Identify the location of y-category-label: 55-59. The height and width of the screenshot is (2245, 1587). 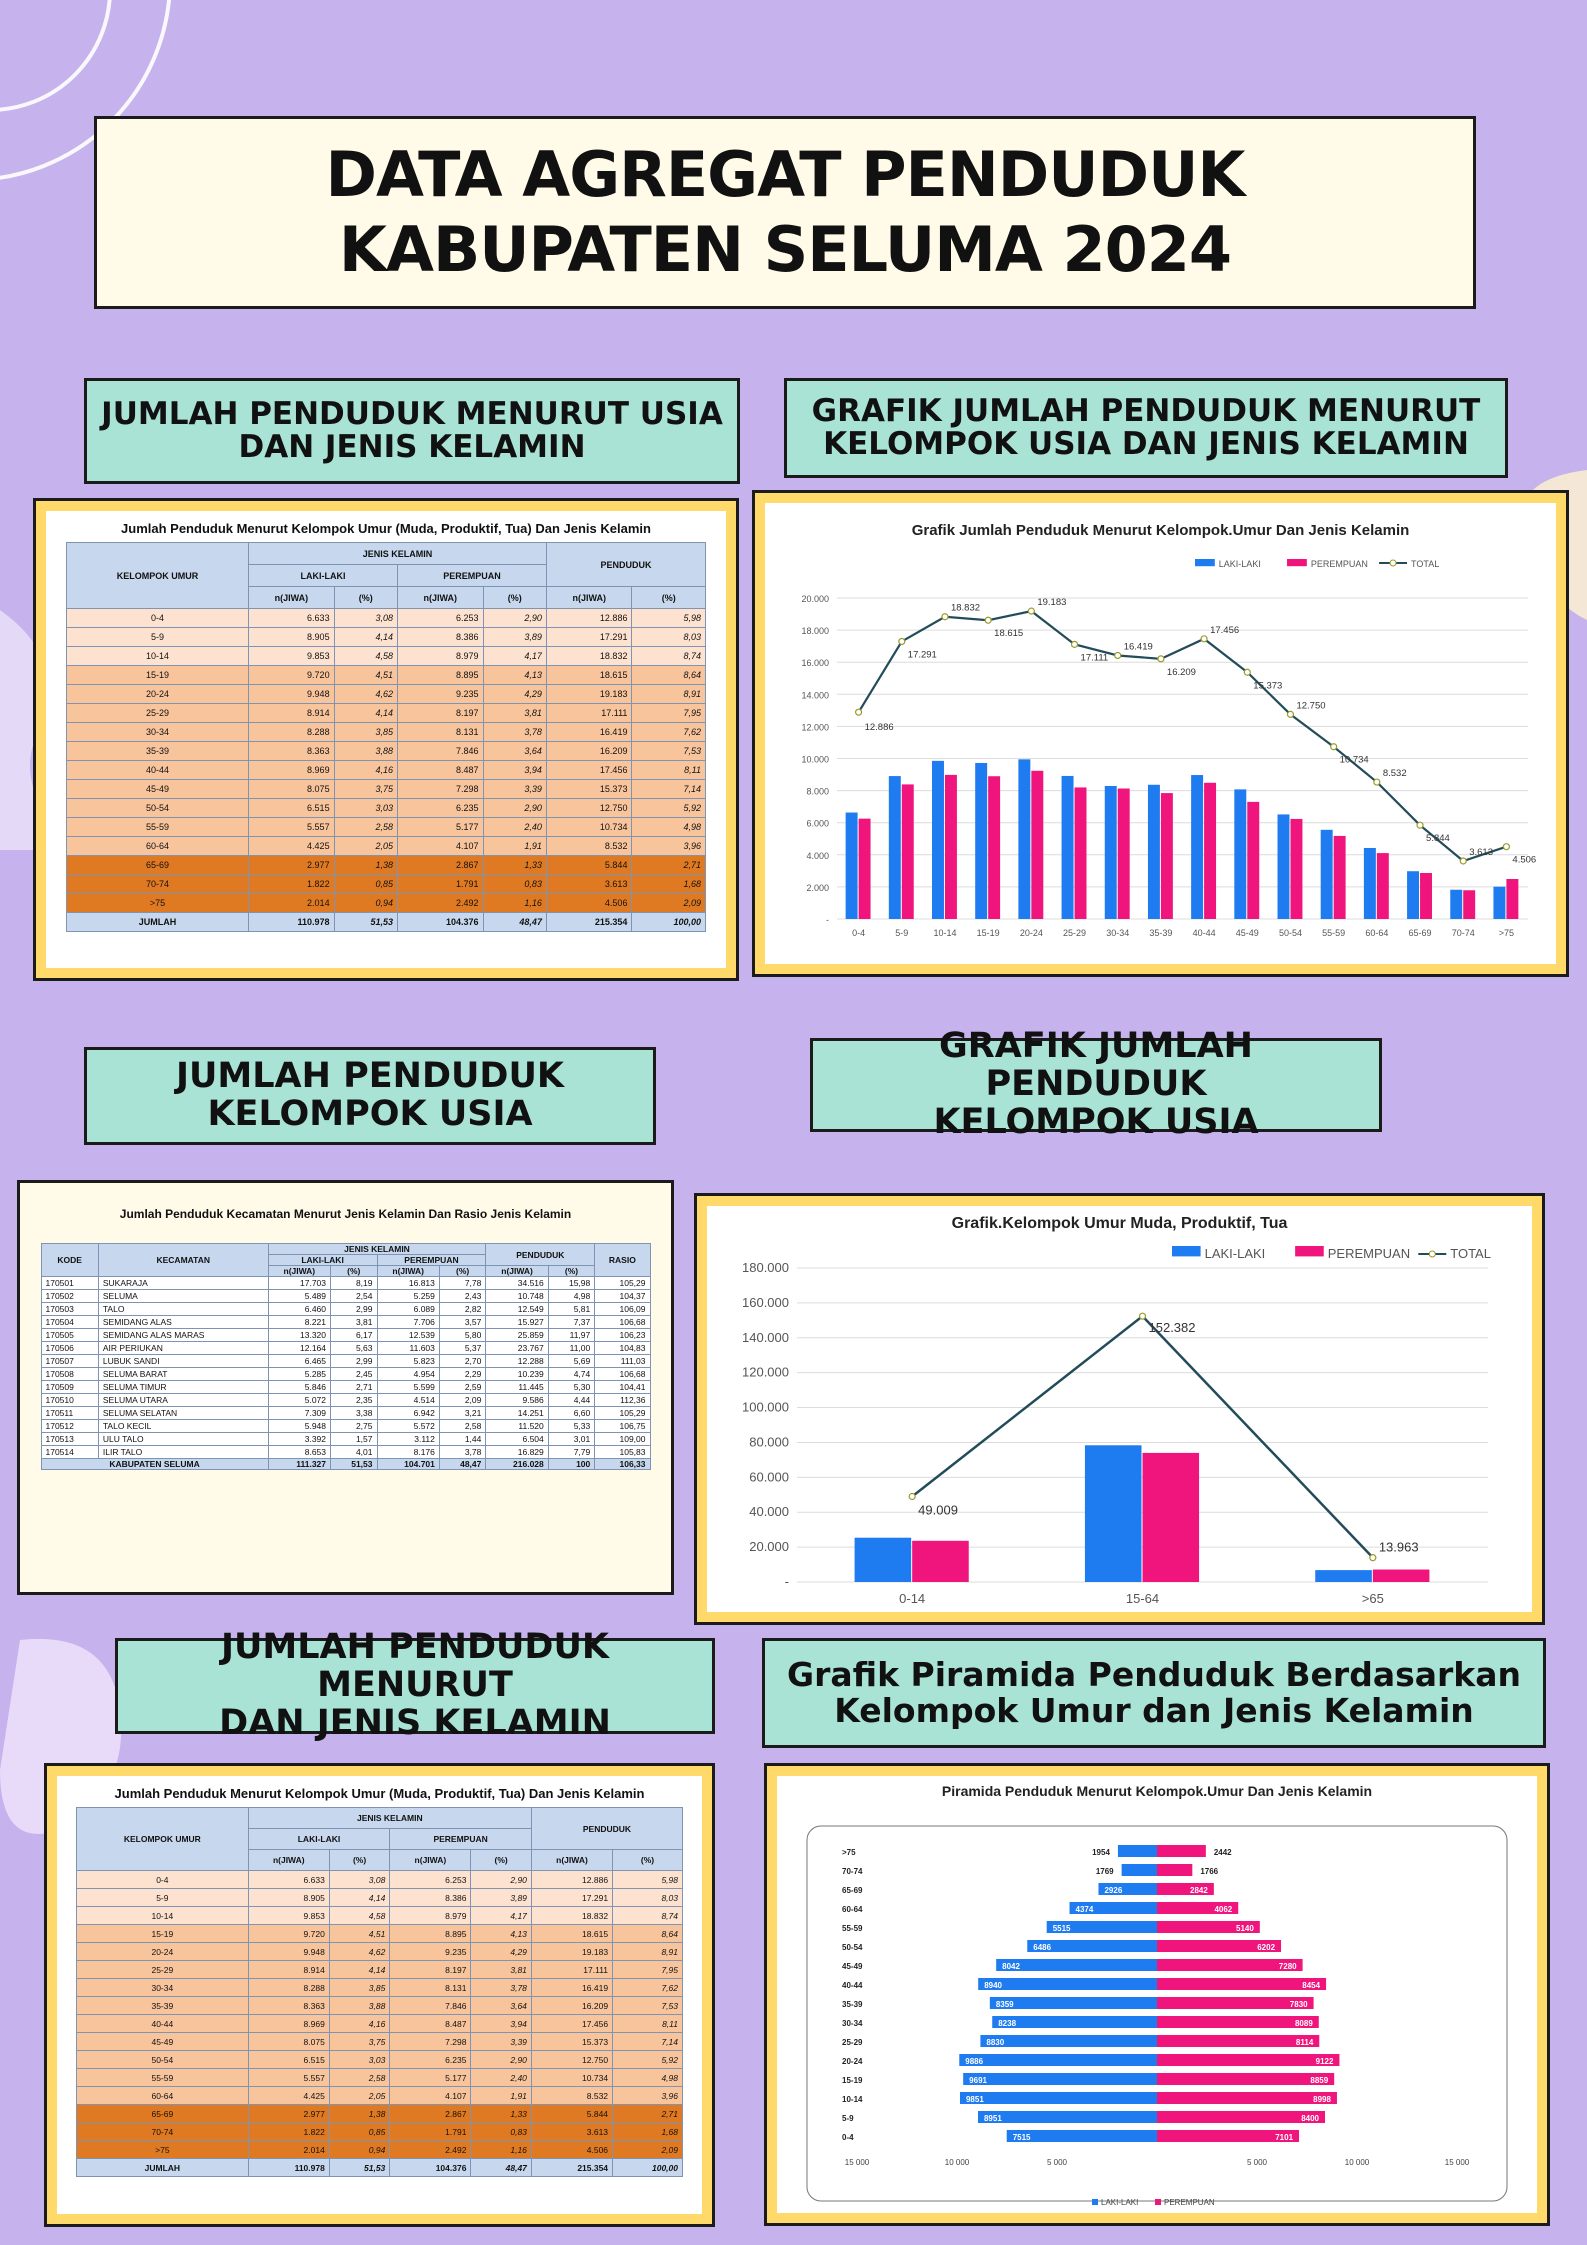
(852, 1928).